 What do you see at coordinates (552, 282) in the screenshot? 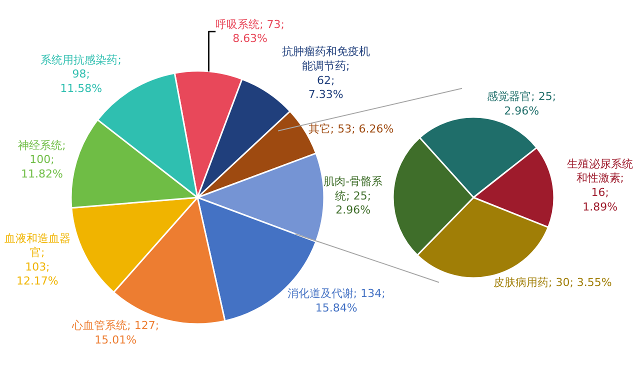
I see `slice-label: 皮肤病用药; 30; 3.55%` at bounding box center [552, 282].